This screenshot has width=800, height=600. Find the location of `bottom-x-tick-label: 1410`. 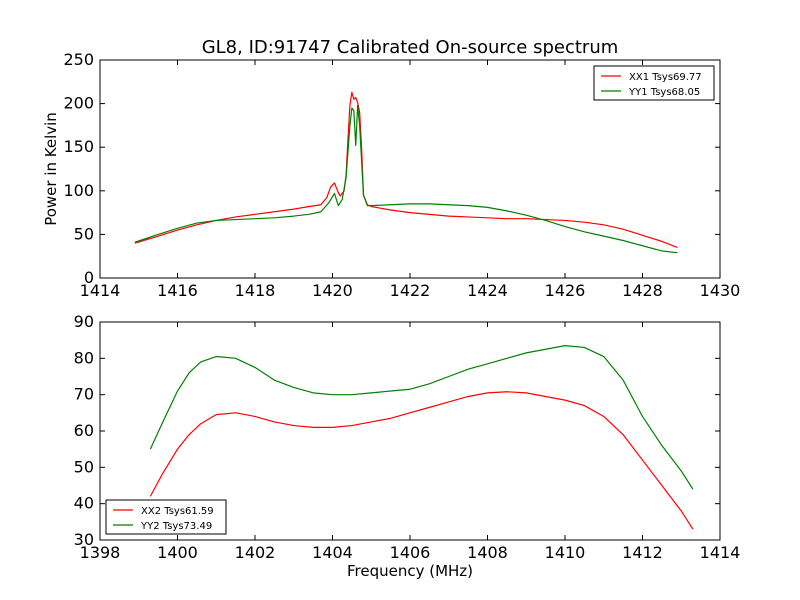

bottom-x-tick-label: 1410 is located at coordinates (565, 552).